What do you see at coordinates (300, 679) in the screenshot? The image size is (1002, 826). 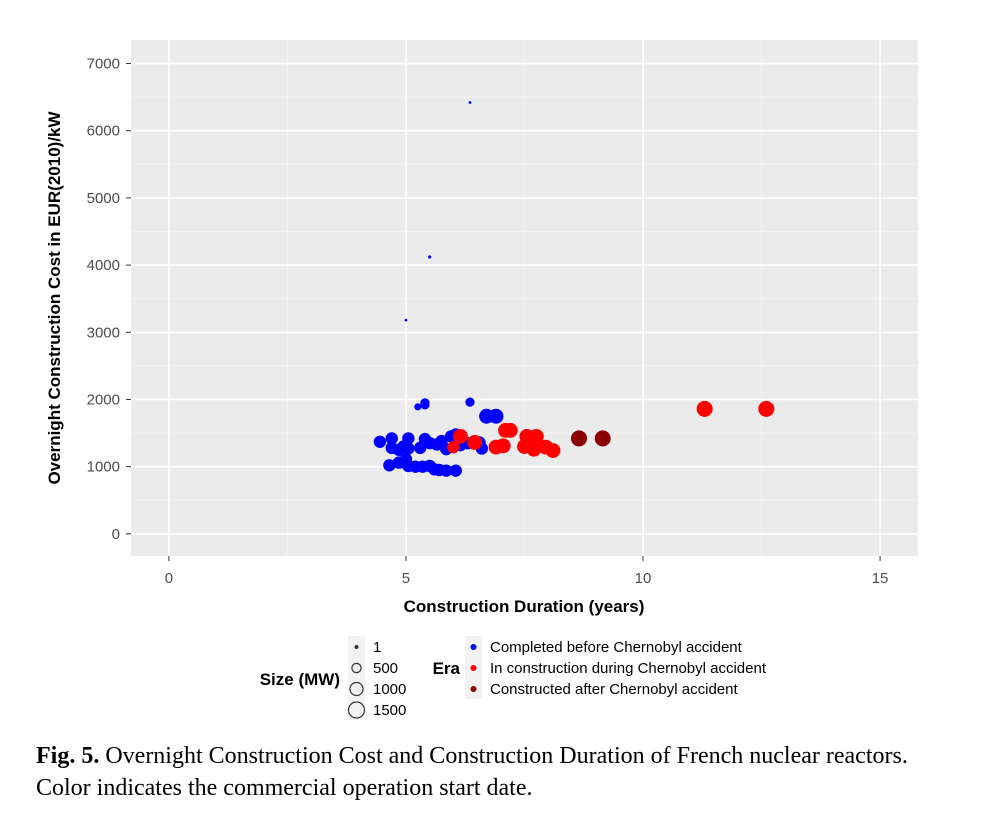 I see `size-legend-title: Size (MW)` at bounding box center [300, 679].